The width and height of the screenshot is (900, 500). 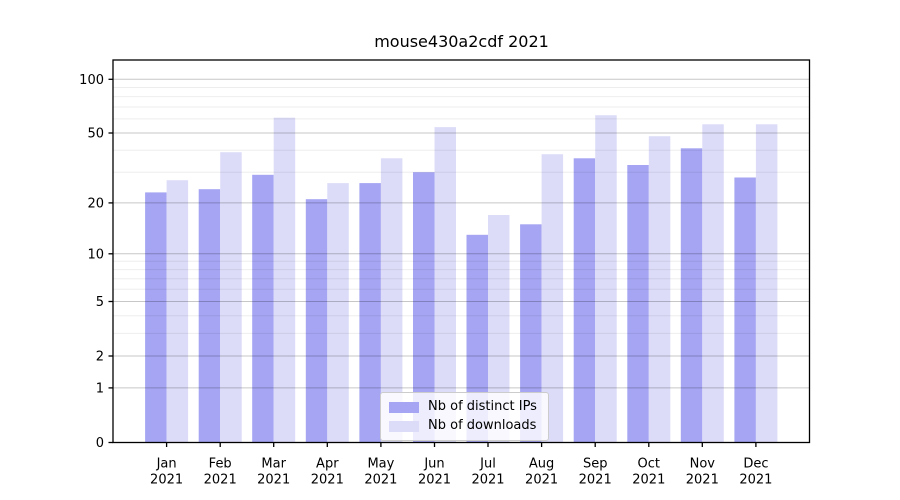 What do you see at coordinates (461, 41) in the screenshot?
I see `chart-title: mouse430a2cdf 2021` at bounding box center [461, 41].